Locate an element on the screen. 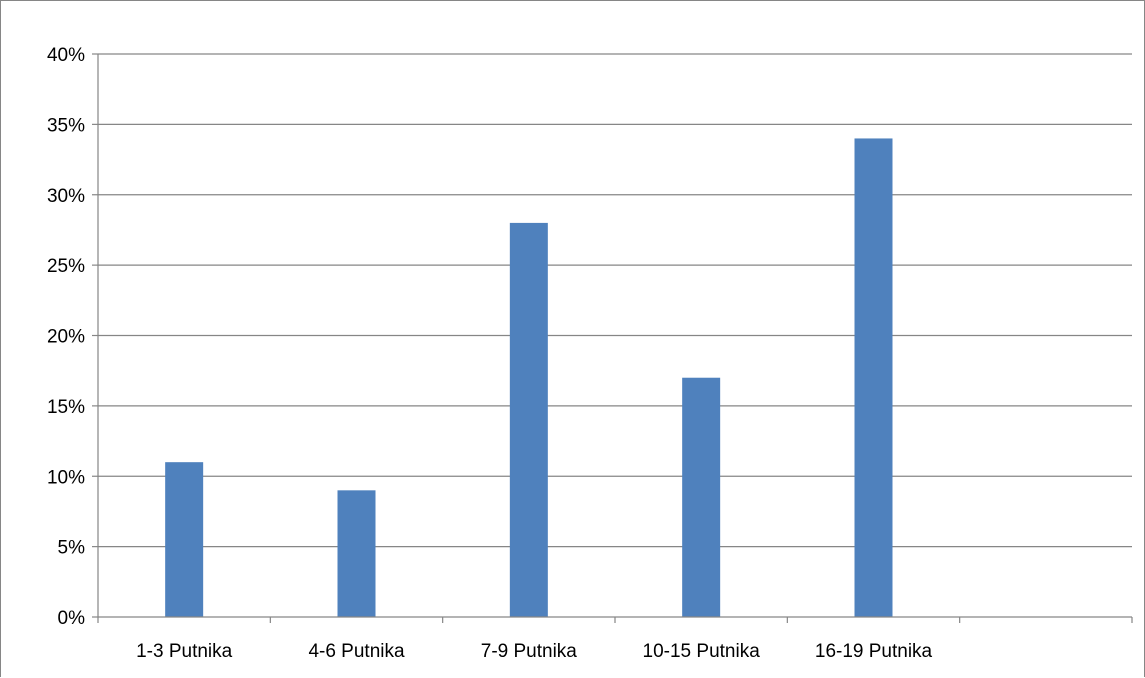  y-tick-label: 15% is located at coordinates (66, 407).